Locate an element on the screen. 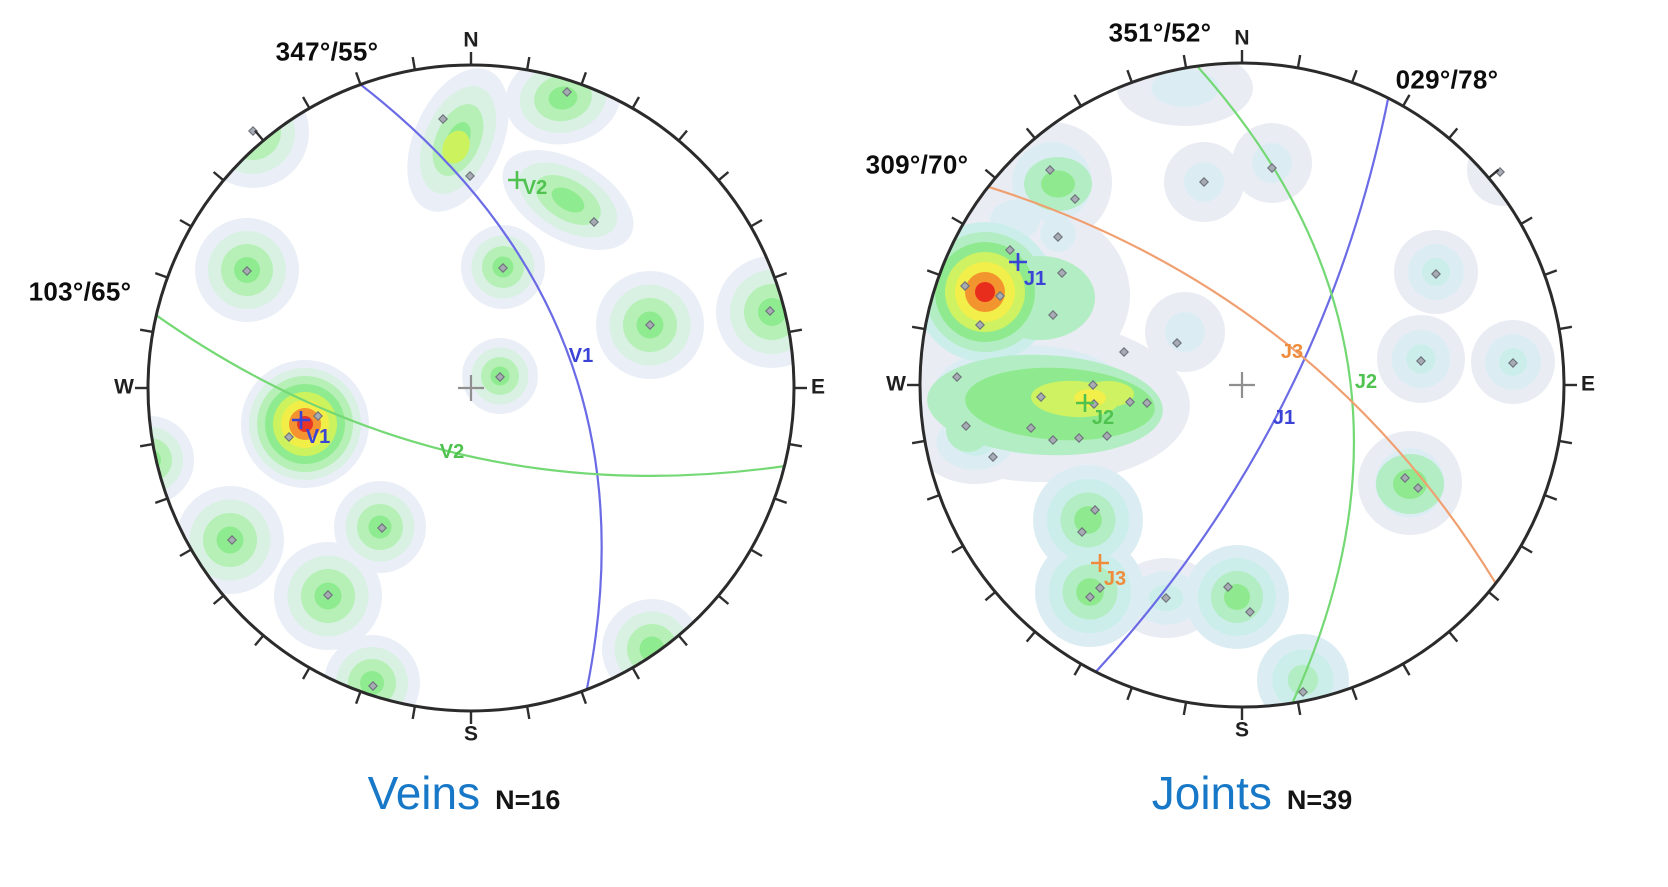 Image resolution: width=1668 pixels, height=887 pixels. great-circle-label-V2: V2 is located at coordinates (452, 452).